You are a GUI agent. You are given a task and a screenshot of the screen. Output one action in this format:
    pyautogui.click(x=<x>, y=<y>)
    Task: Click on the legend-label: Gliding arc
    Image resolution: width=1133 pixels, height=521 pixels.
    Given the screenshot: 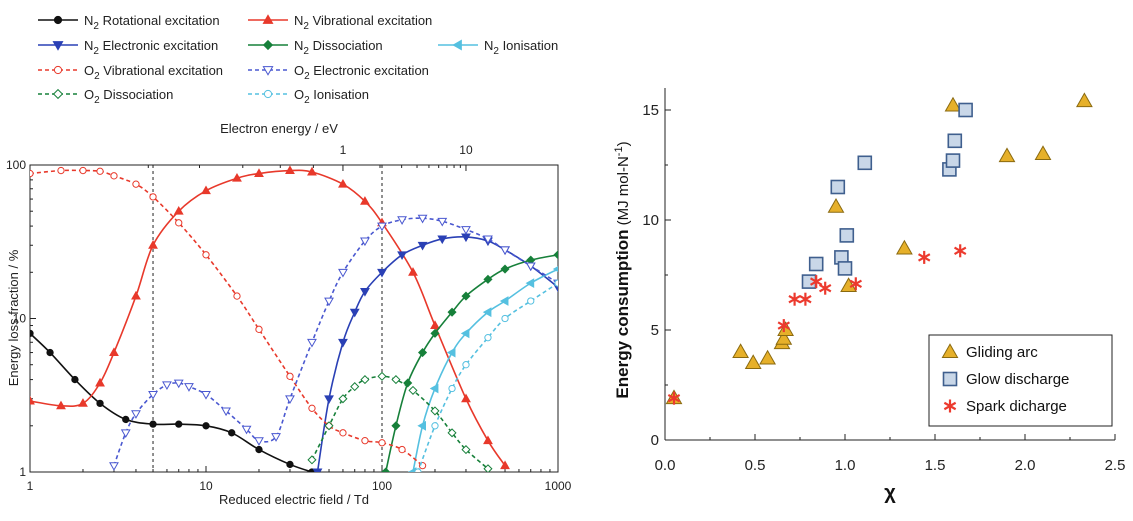 What is the action you would take?
    pyautogui.click(x=1002, y=352)
    